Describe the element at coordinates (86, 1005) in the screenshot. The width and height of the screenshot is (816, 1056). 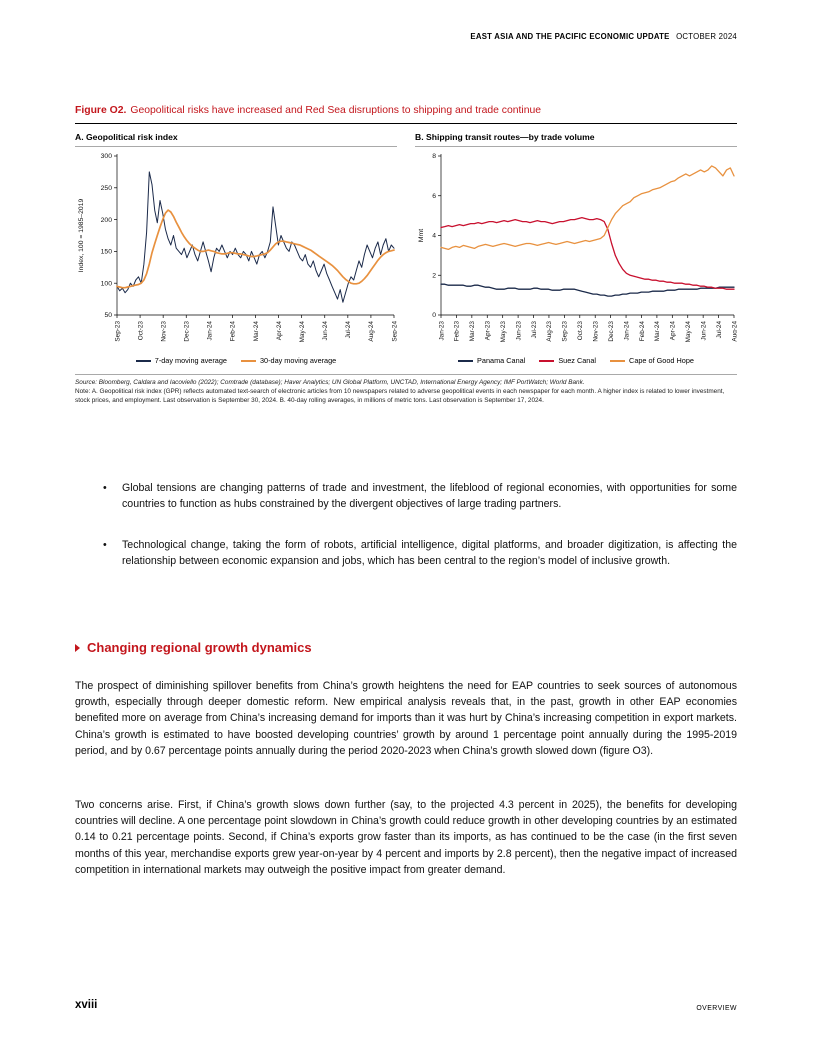
I see `page-number: xviii` at that location.